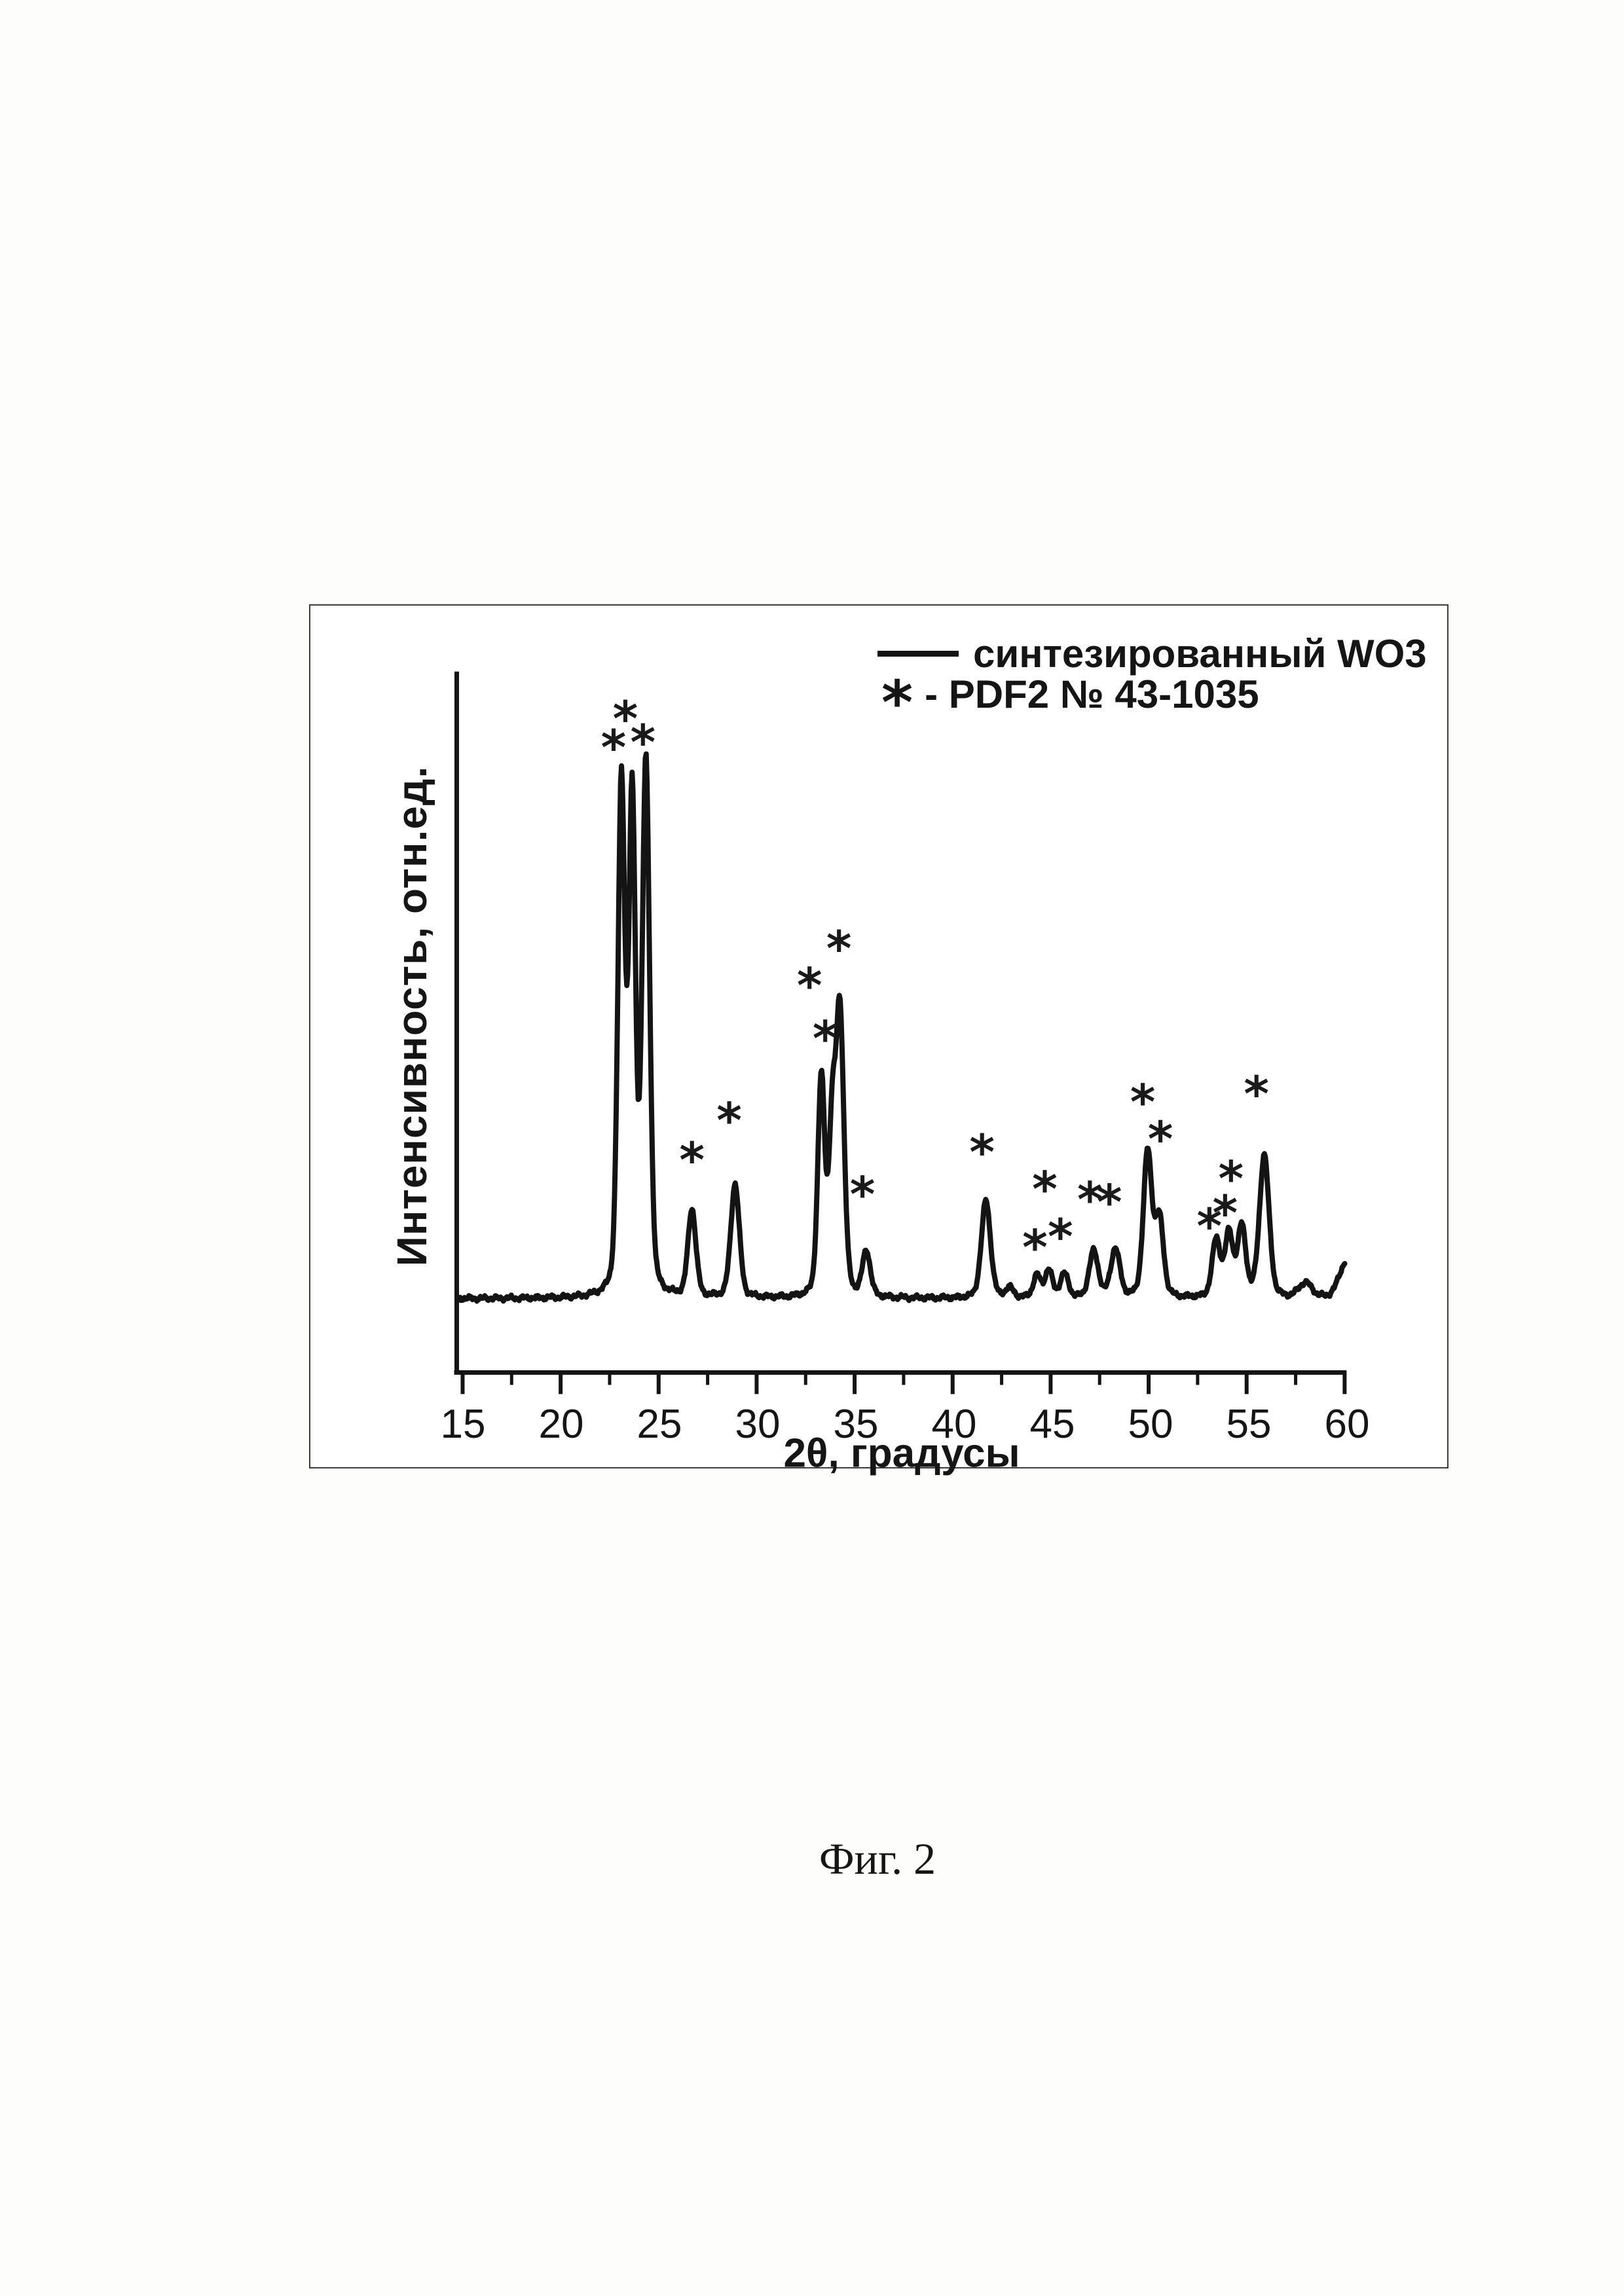  I want to click on x-tick-label: 35, so click(856, 1424).